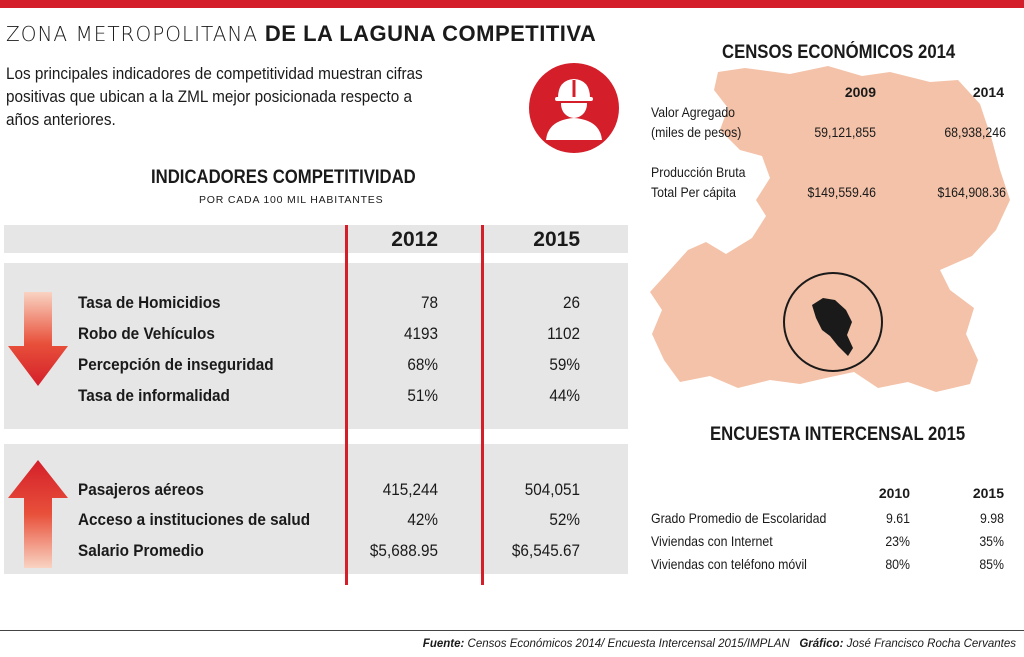 This screenshot has width=1024, height=657. What do you see at coordinates (564, 395) in the screenshot?
I see `row-value-2015: 44%` at bounding box center [564, 395].